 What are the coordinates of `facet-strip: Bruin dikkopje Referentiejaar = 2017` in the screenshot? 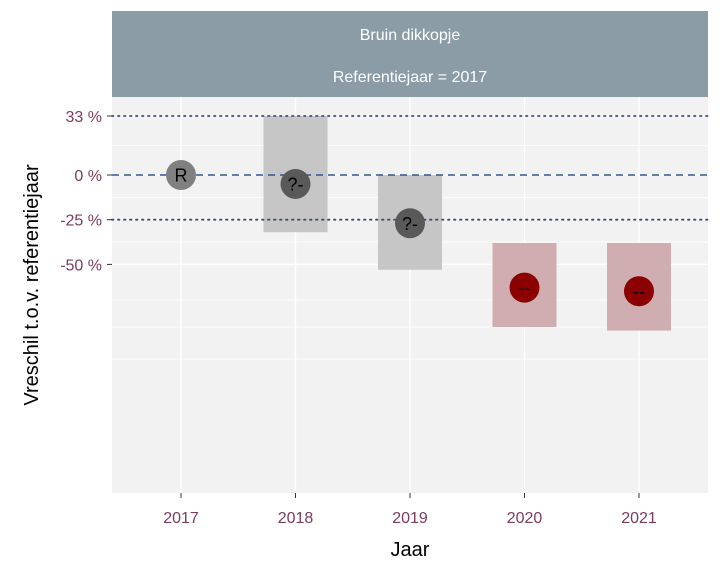 It's located at (410, 54).